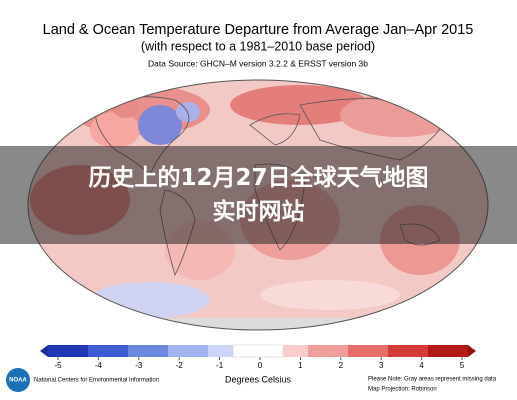 The image size is (517, 400). I want to click on logo-text: NOAA, so click(18, 381).